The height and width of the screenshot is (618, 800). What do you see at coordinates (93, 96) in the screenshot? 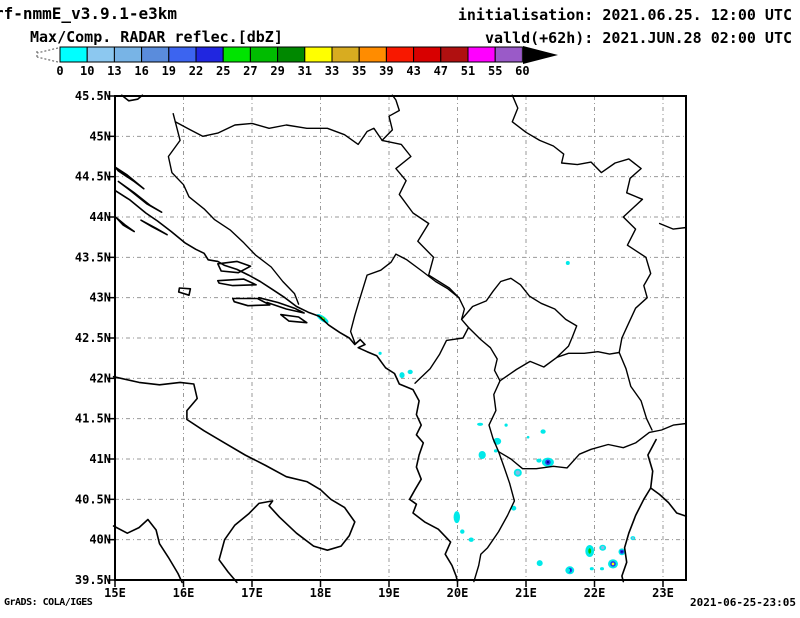
I see `y-tick-label: 45.5N` at bounding box center [93, 96].